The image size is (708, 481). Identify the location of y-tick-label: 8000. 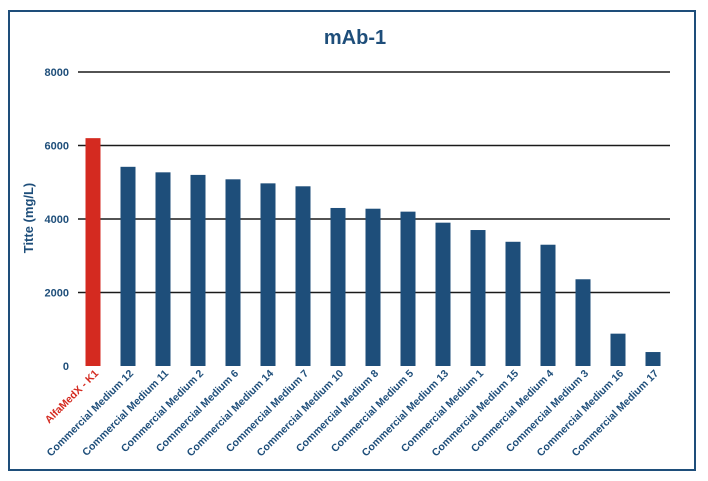
(57, 73).